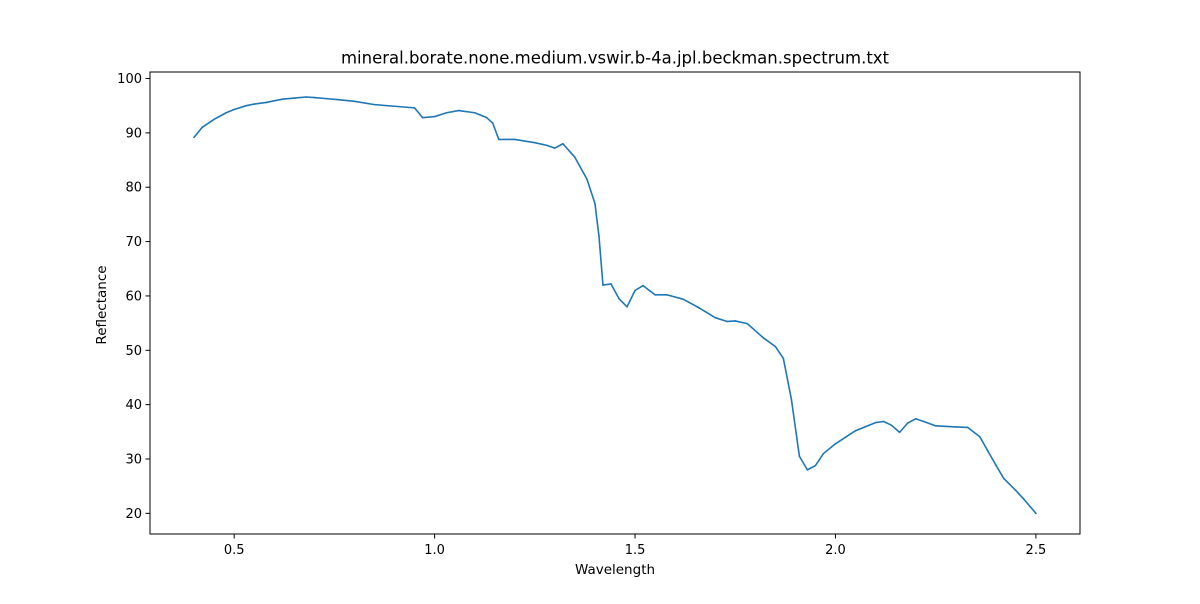  I want to click on y-tick-label: 40, so click(133, 405).